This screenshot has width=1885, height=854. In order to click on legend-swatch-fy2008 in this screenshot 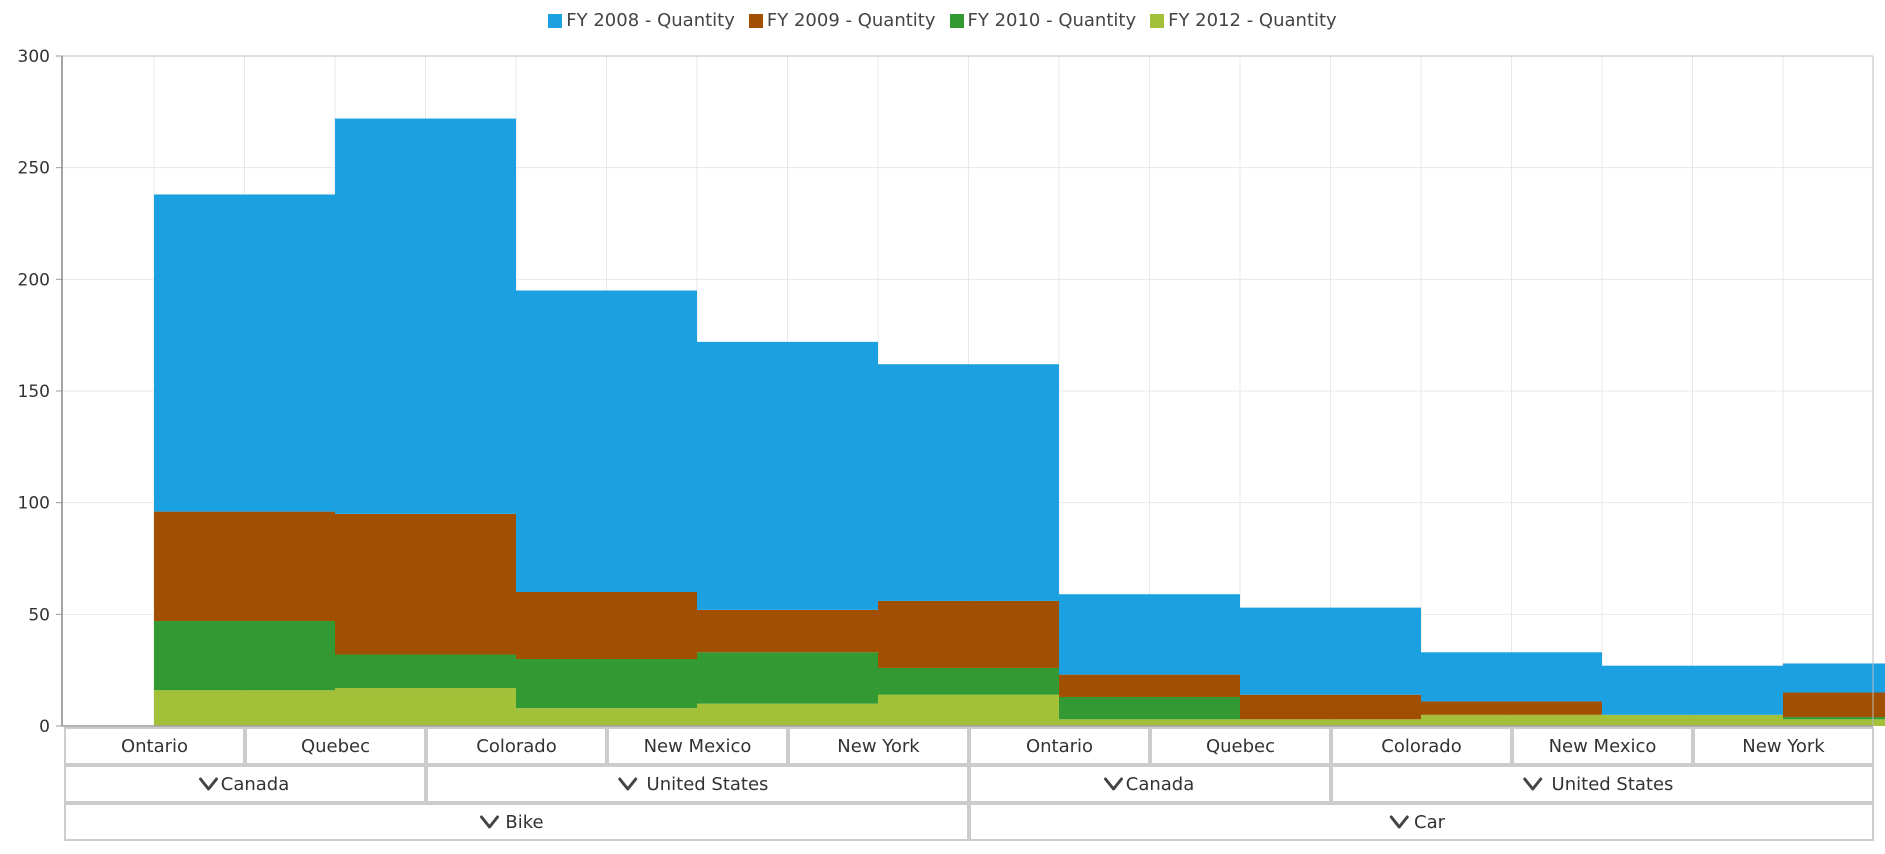, I will do `click(555, 20)`.